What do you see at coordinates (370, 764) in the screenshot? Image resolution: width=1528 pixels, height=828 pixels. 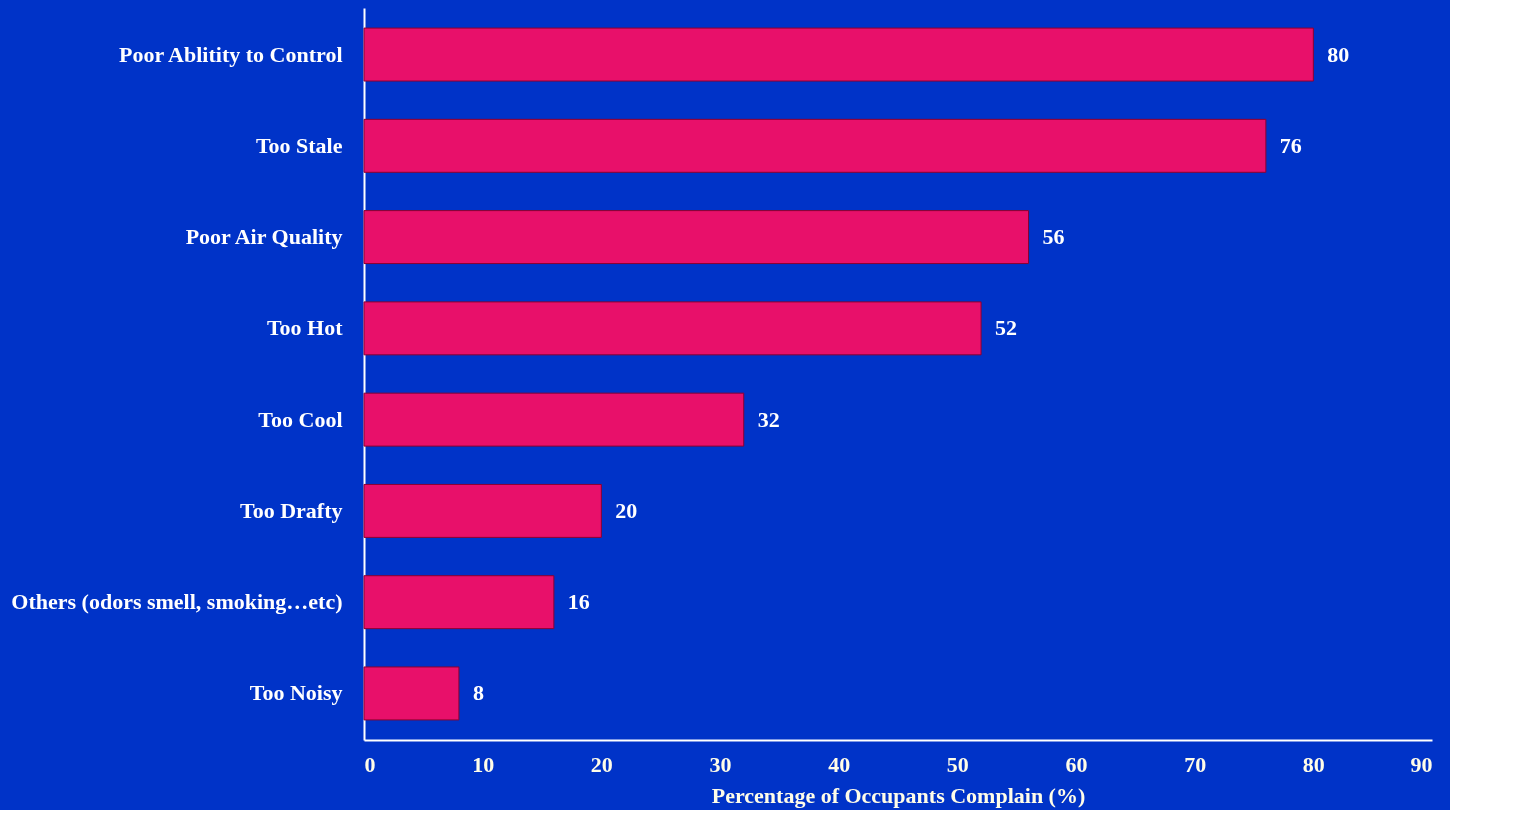 I see `x-tick-label: 0` at bounding box center [370, 764].